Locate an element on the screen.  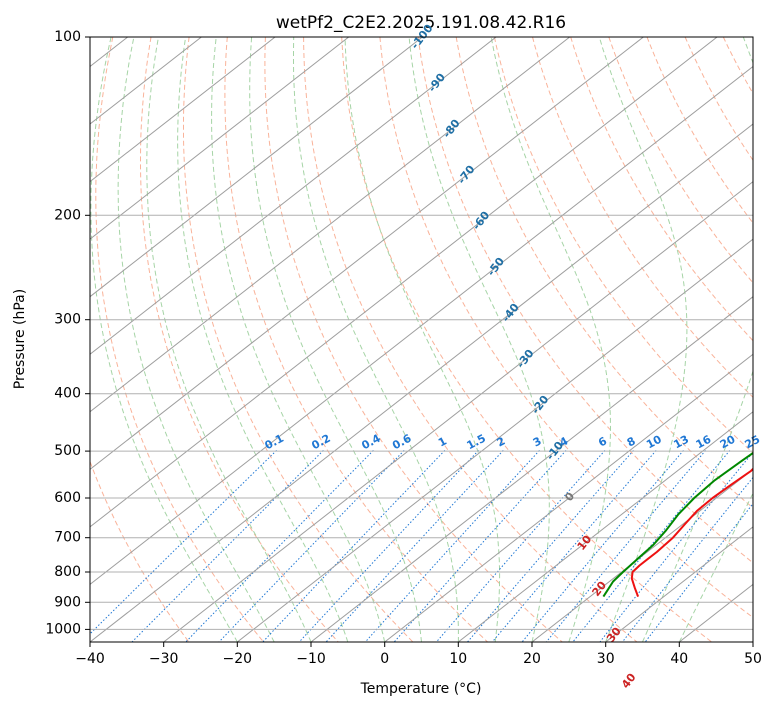
chart-title: wetPf2_C2E2.2025.191.08.42.R16 is located at coordinates (421, 23).